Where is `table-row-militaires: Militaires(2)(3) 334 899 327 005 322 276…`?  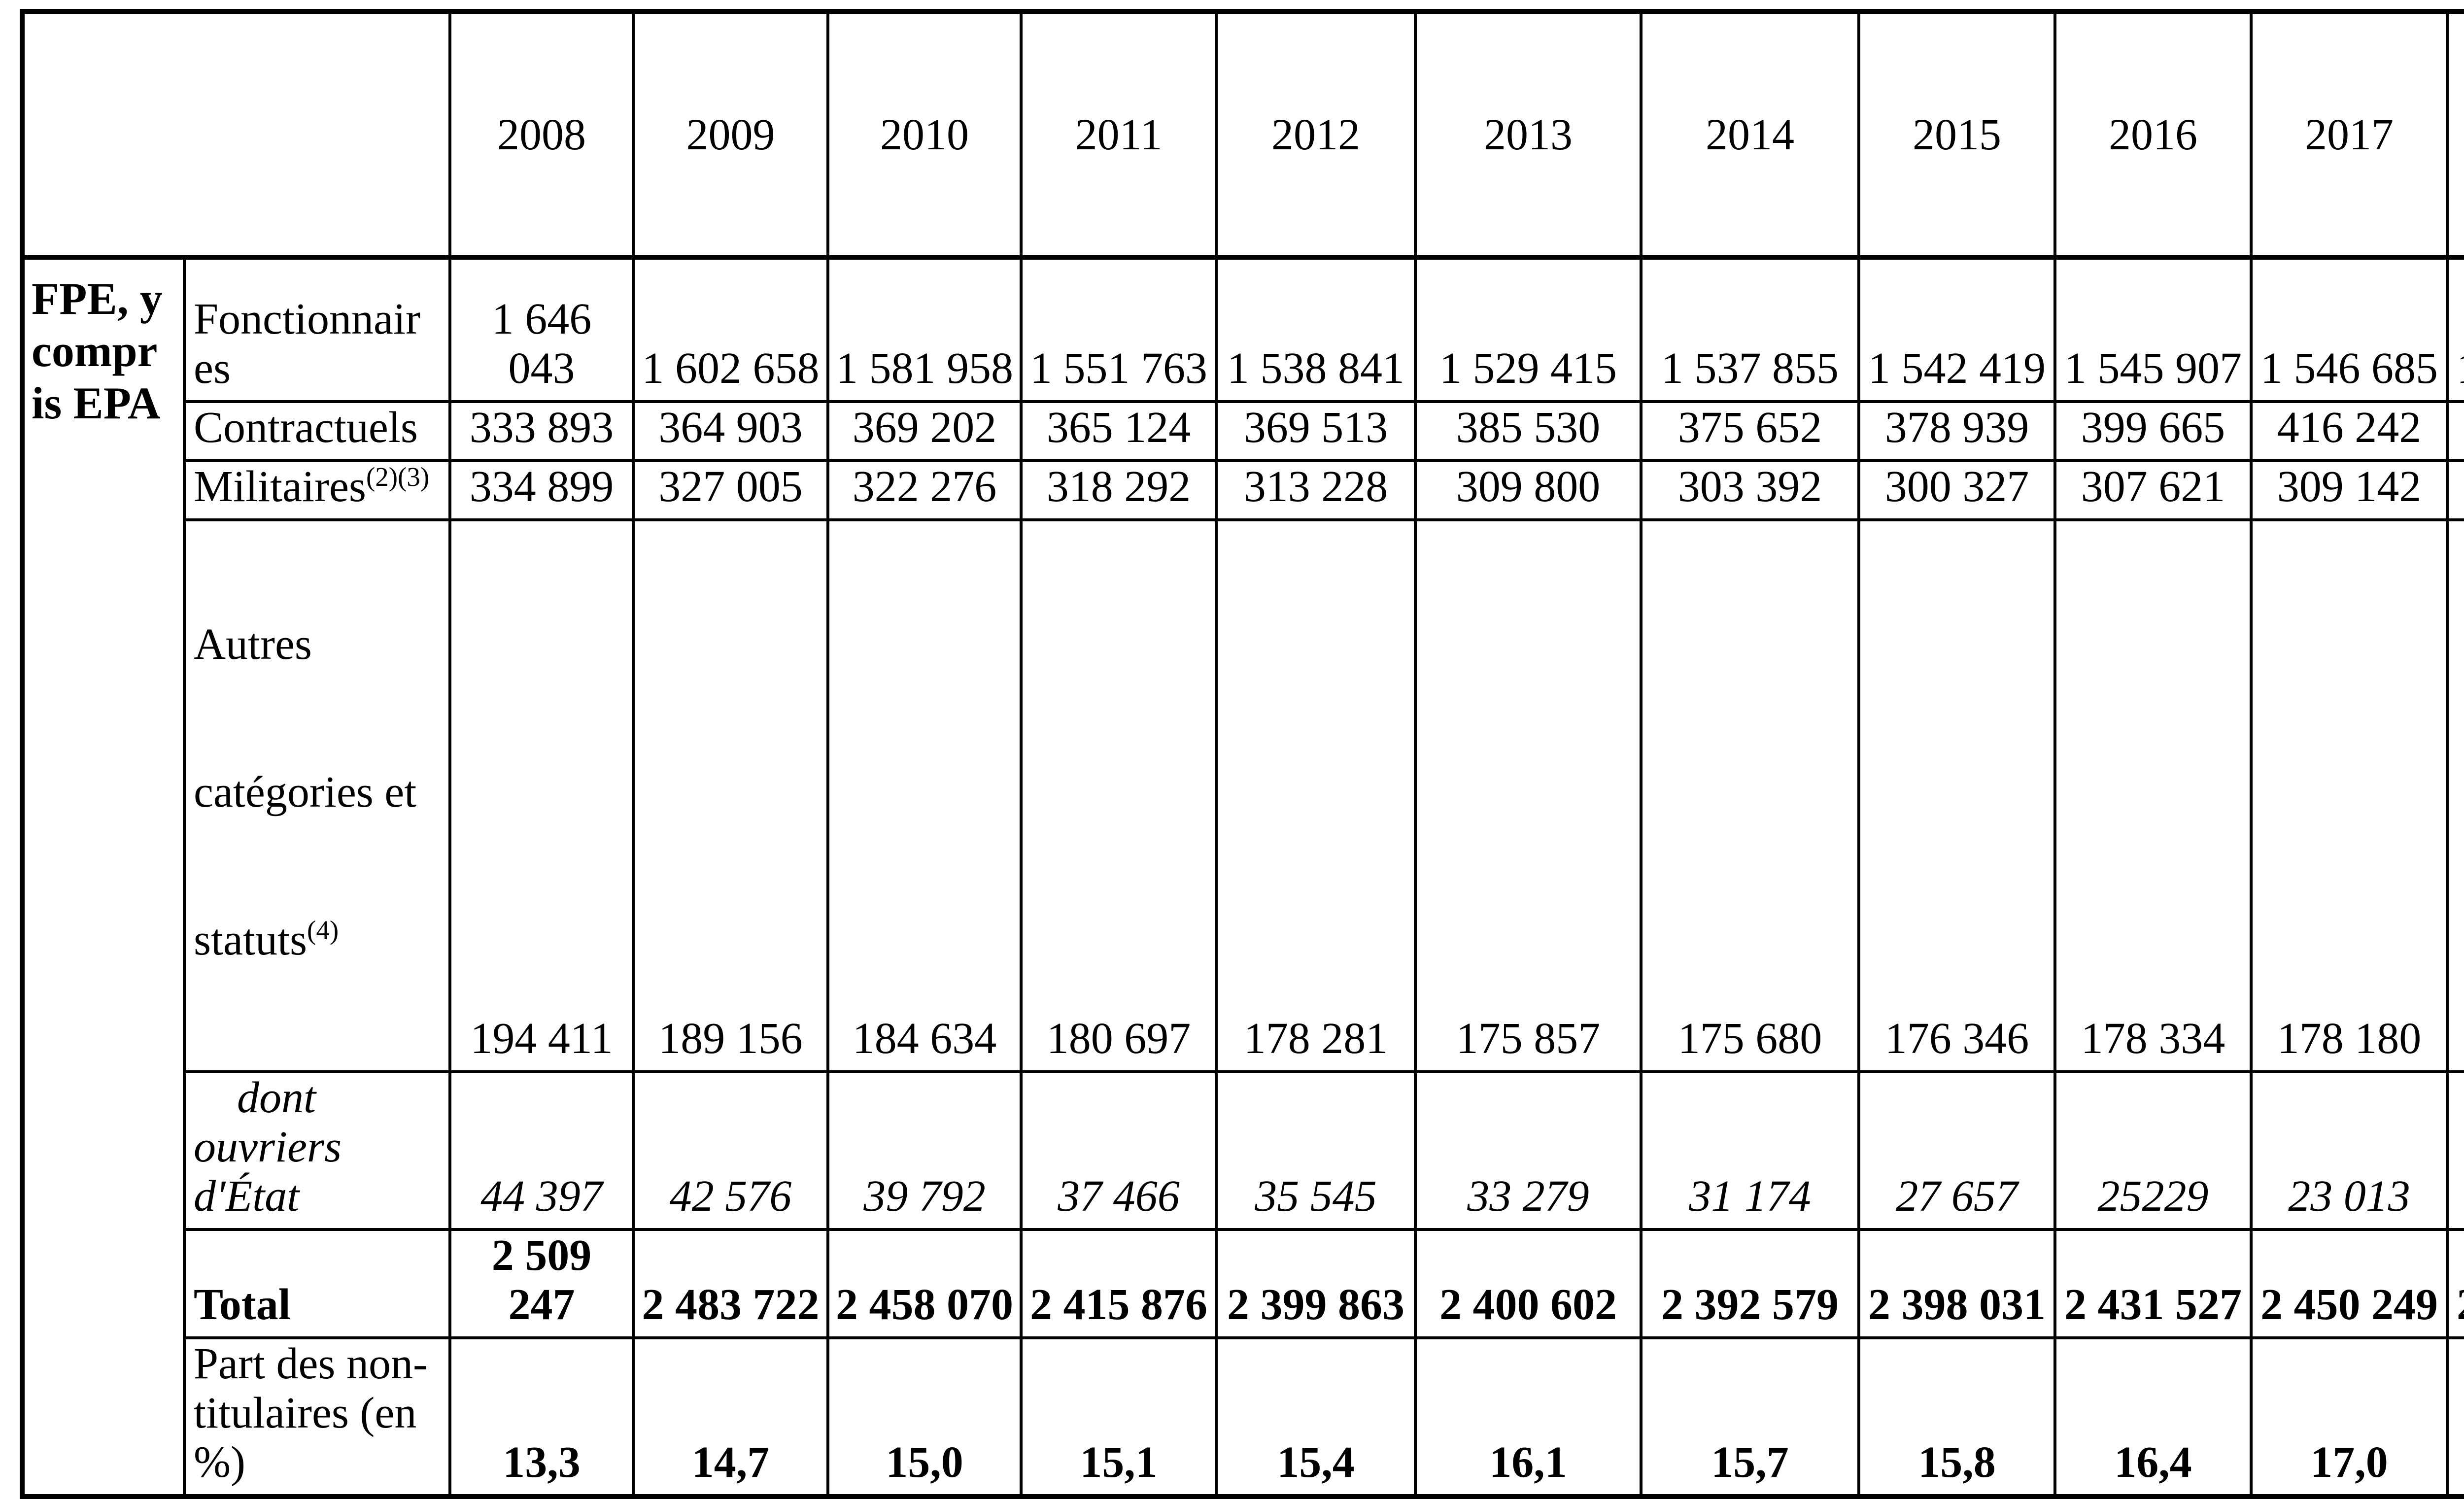
table-row-militaires: Militaires(2)(3) 334 899 327 005 322 276… is located at coordinates (1243, 490).